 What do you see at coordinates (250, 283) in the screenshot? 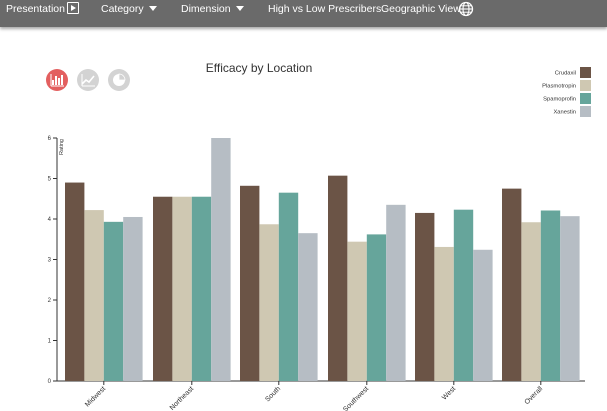
I see `bar-crudaxil-south` at bounding box center [250, 283].